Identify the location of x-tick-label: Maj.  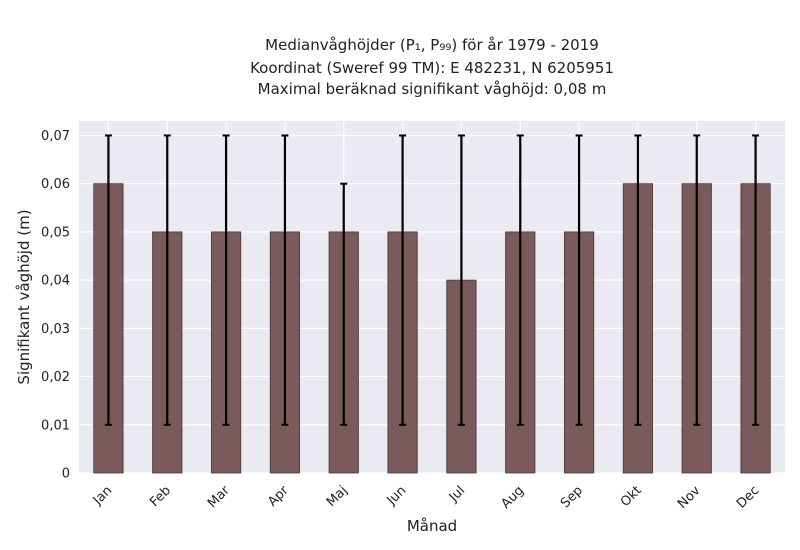
(337, 496).